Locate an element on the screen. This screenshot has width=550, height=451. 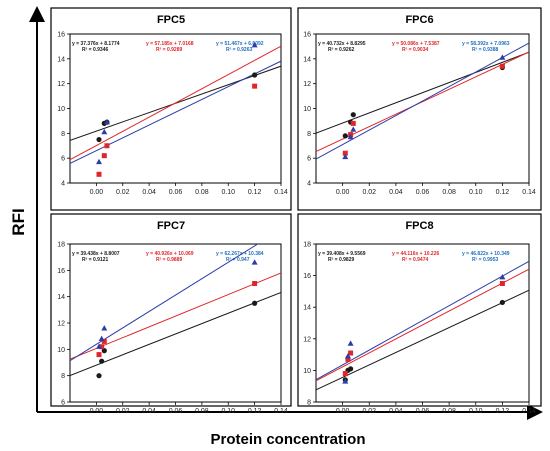
series-r2: R² = 0.9262 is located at coordinates (341, 50).